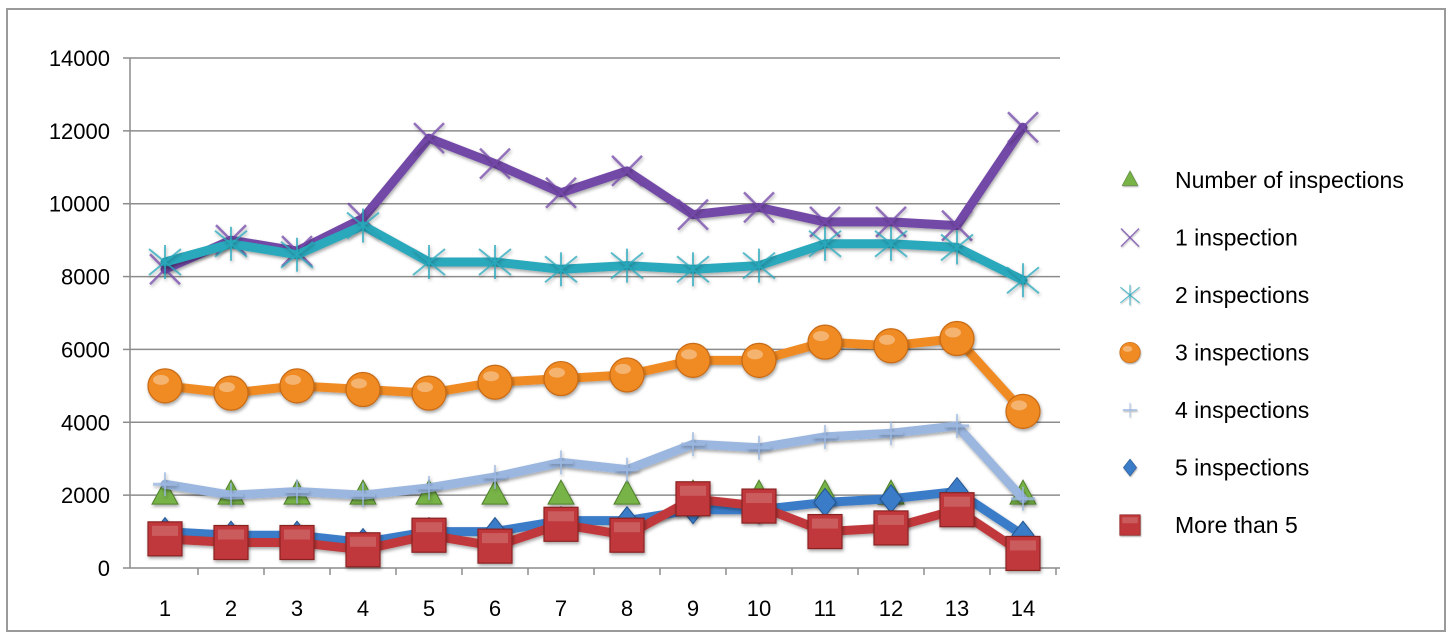 The height and width of the screenshot is (641, 1455). What do you see at coordinates (891, 608) in the screenshot?
I see `x-tick-label: 12` at bounding box center [891, 608].